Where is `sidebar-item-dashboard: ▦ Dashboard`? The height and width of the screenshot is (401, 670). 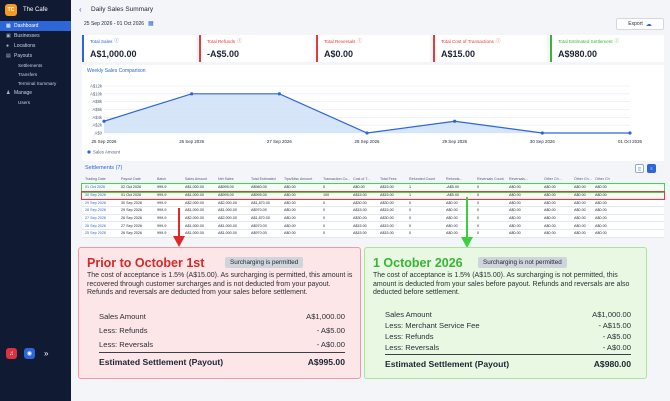 sidebar-item-dashboard: ▦ Dashboard is located at coordinates (35, 26).